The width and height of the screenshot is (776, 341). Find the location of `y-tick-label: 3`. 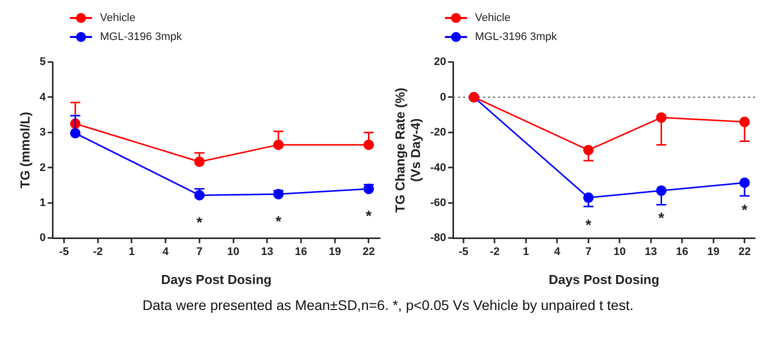

y-tick-label: 3 is located at coordinates (43, 132).